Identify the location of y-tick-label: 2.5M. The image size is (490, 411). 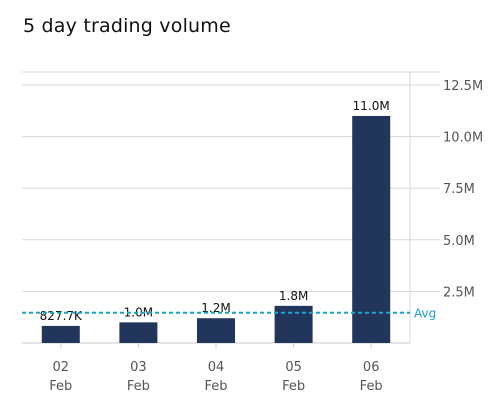
(459, 292).